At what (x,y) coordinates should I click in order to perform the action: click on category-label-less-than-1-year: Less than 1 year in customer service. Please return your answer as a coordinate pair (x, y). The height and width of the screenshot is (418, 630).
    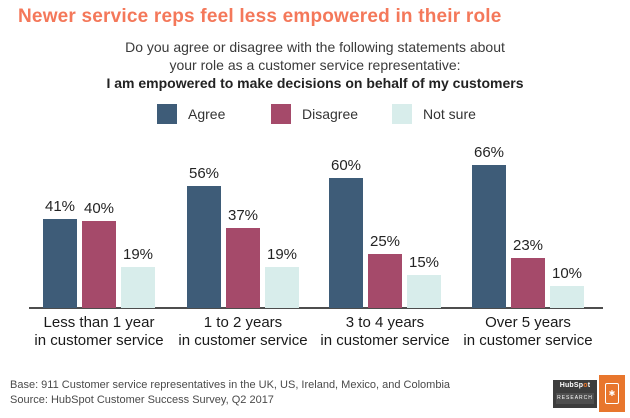
    Looking at the image, I should click on (99, 332).